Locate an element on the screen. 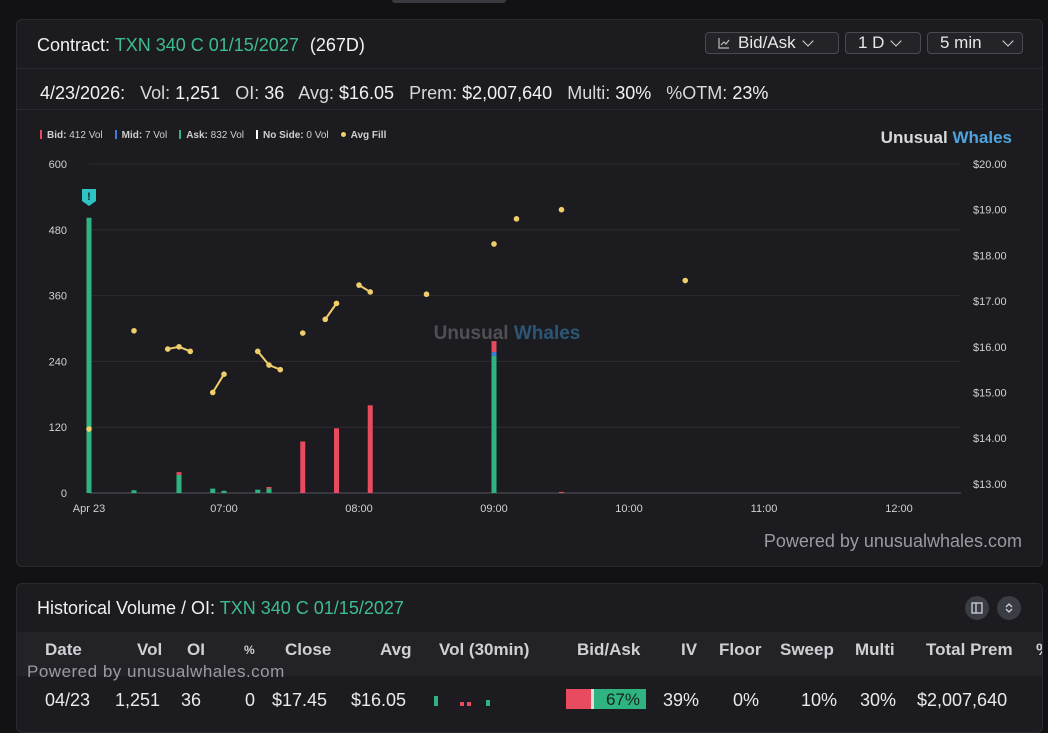  range-dropdown: 1 D is located at coordinates (883, 43).